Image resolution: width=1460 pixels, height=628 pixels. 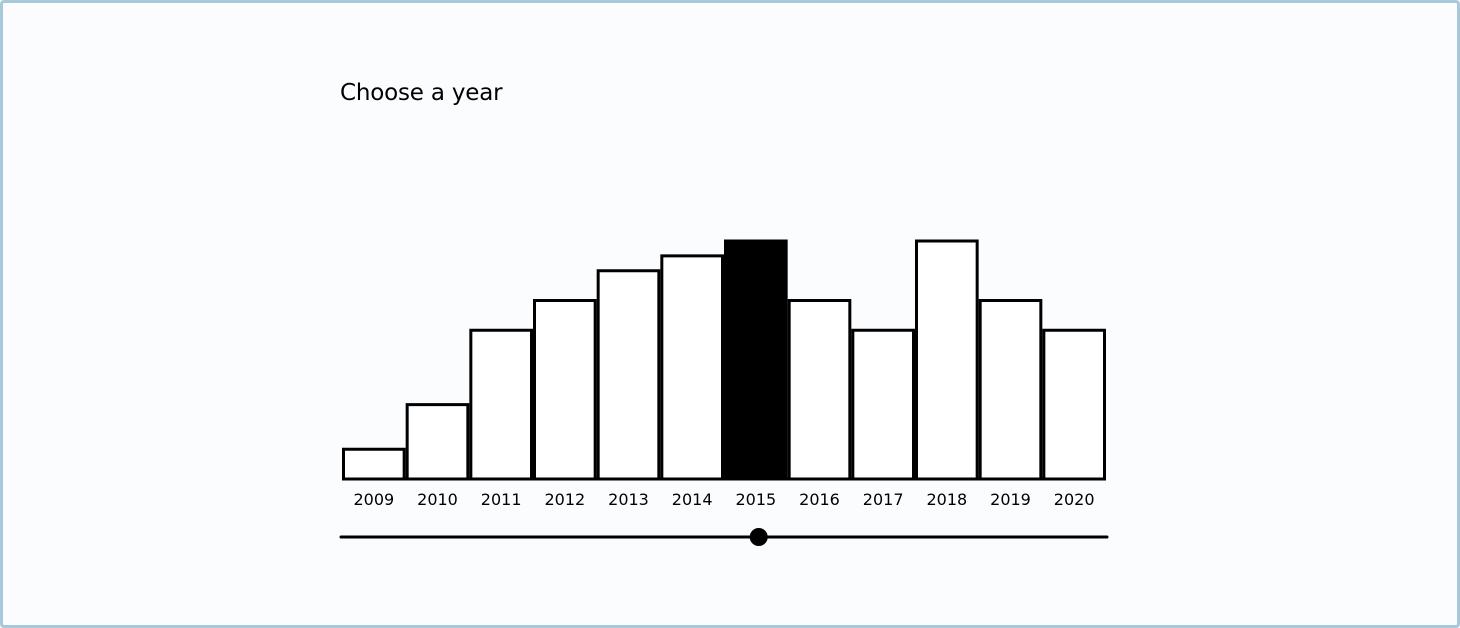 I want to click on x-tick-label-2020: 2020, so click(x=1074, y=499).